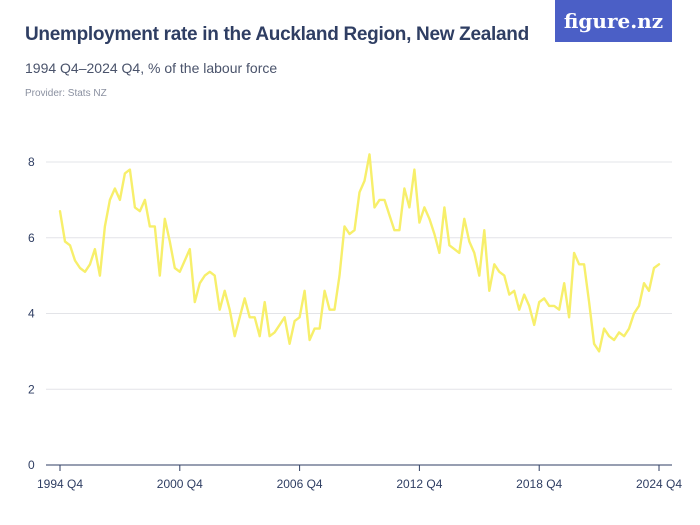 The width and height of the screenshot is (700, 525). What do you see at coordinates (66, 93) in the screenshot?
I see `data-provider: Provider: Stats NZ` at bounding box center [66, 93].